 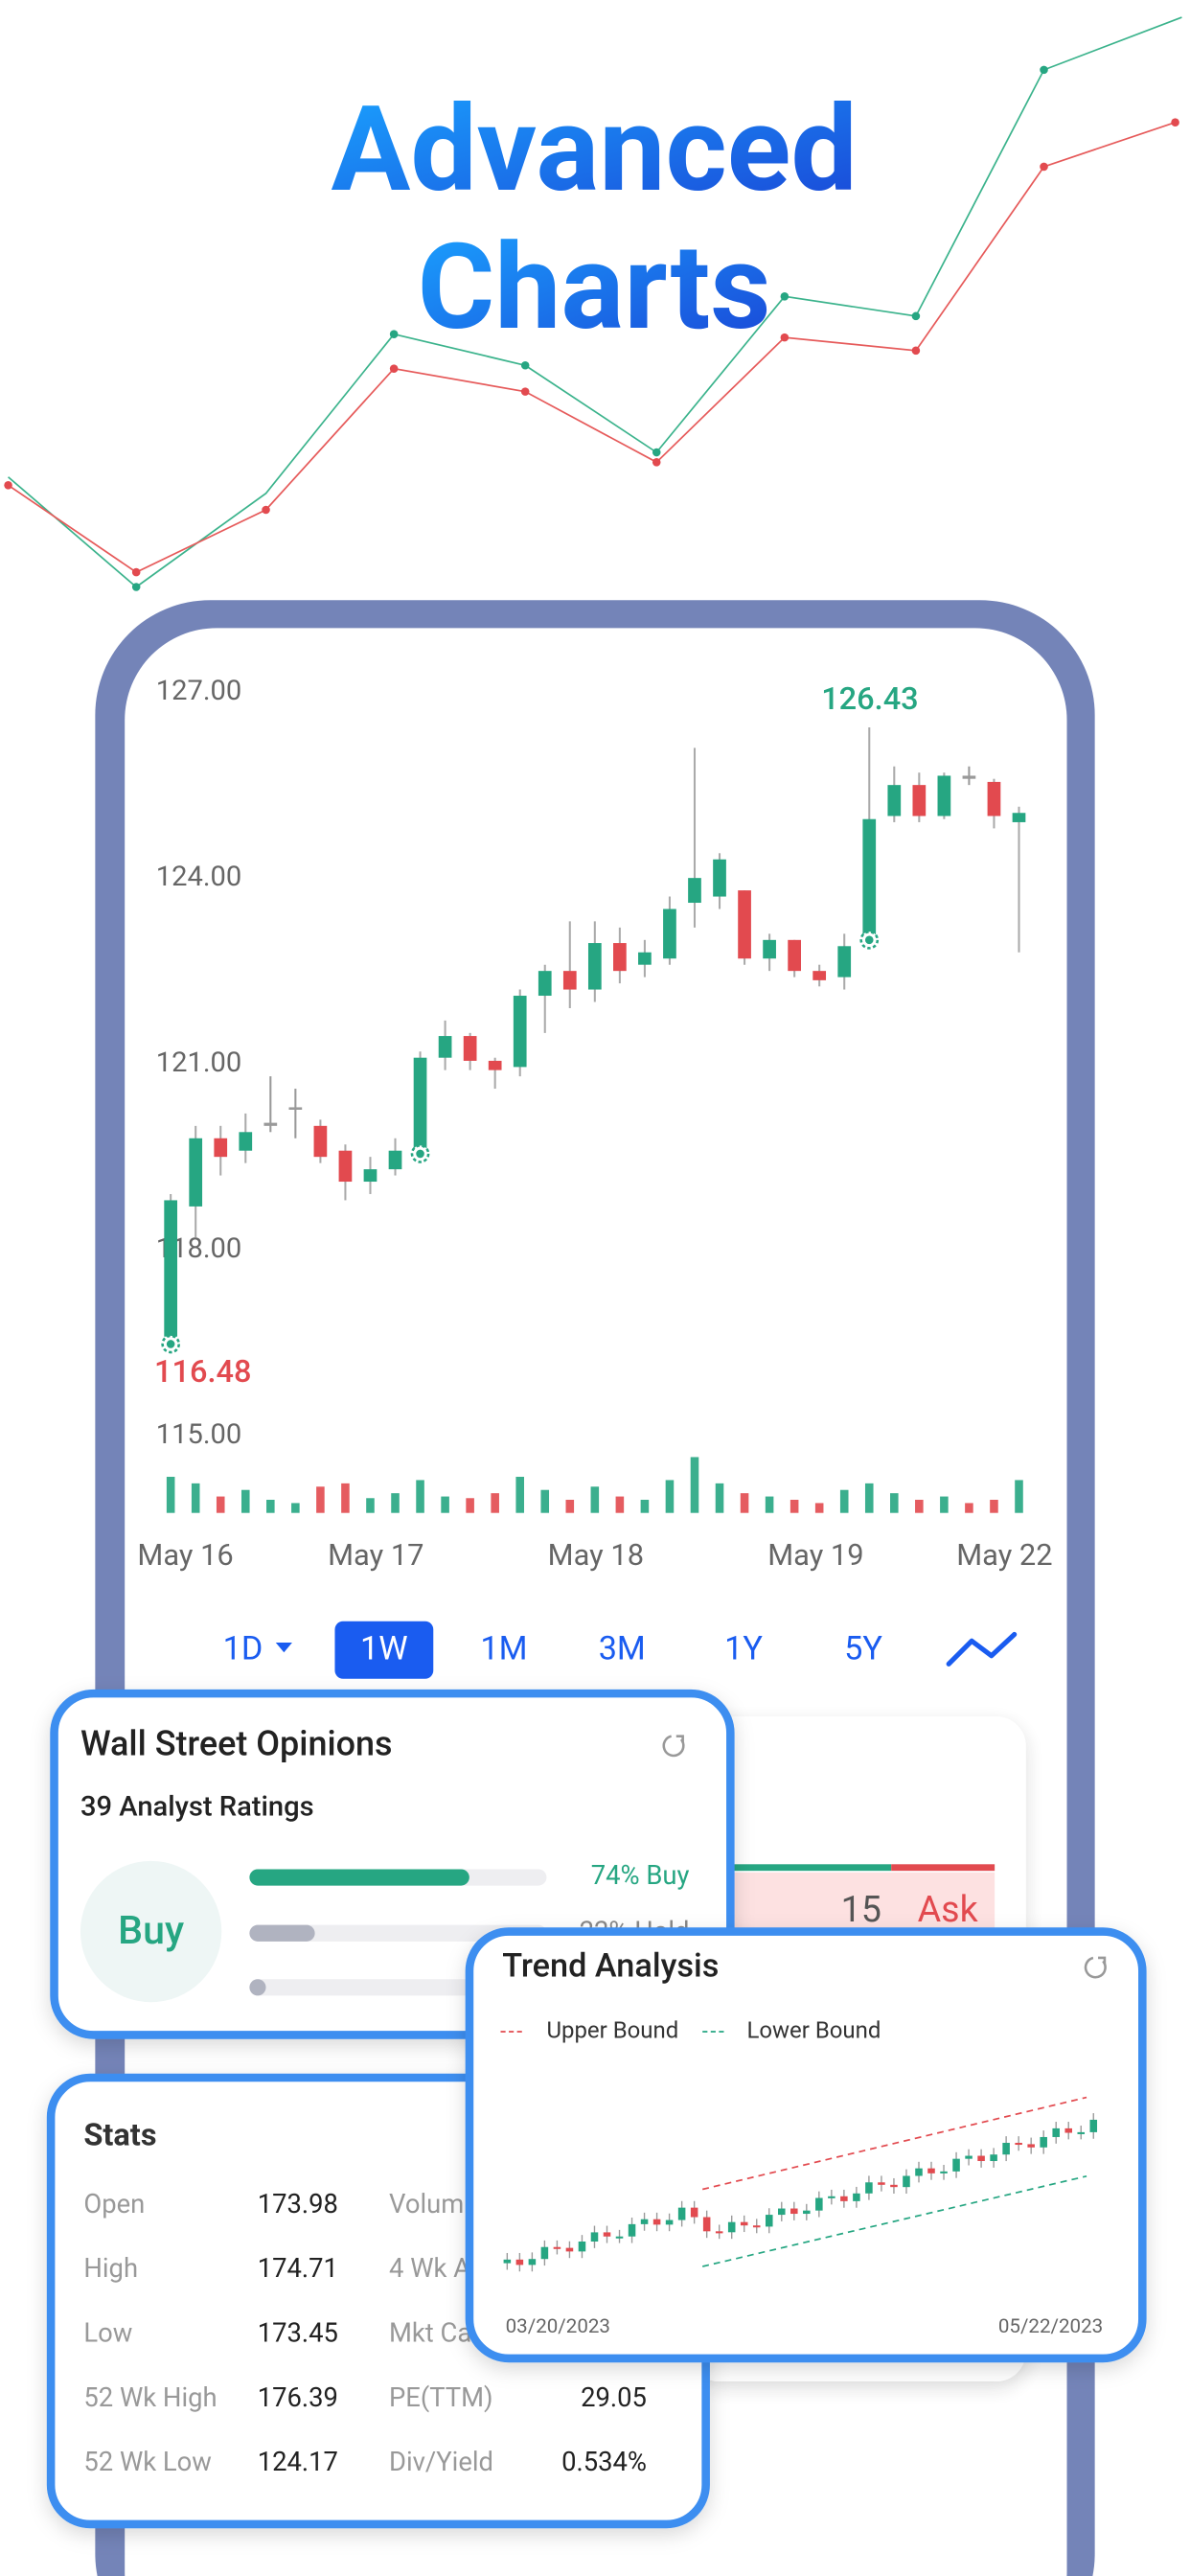 I want to click on period-button: 5Y, so click(x=863, y=1649).